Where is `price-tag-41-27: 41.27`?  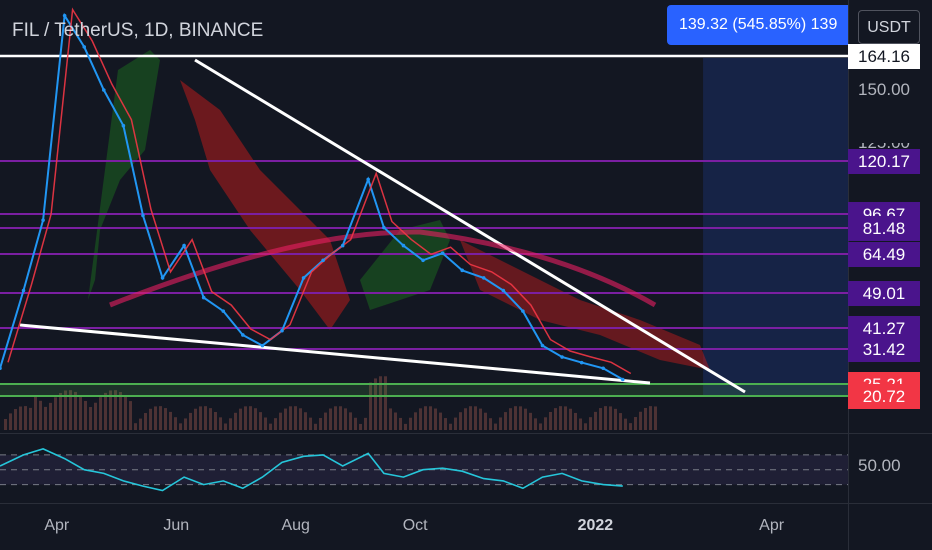
price-tag-41-27: 41.27 is located at coordinates (884, 328).